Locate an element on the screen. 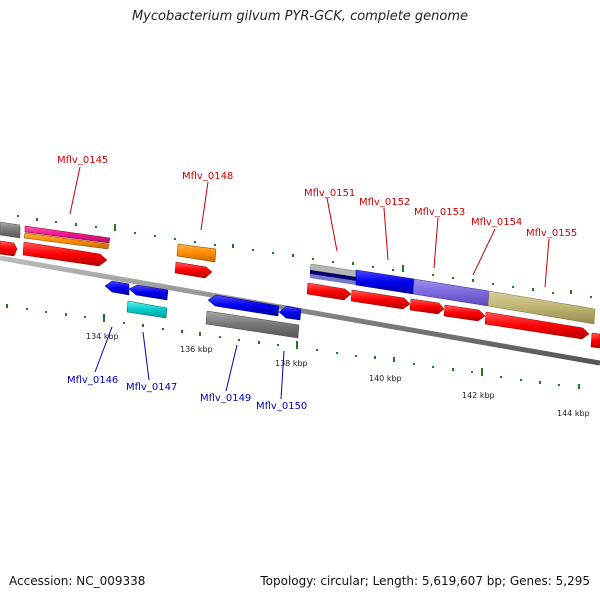 The image size is (600, 600). scale-label-136kbp: 136 kbp is located at coordinates (196, 349).